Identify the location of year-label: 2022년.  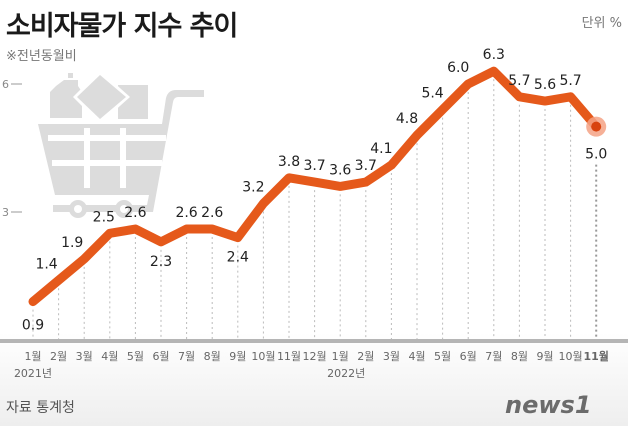
(346, 373).